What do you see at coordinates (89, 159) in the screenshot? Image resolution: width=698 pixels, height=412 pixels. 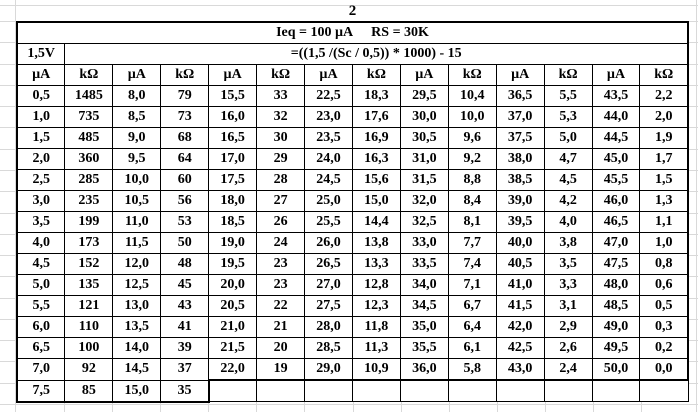 I see `table-cell: 360` at bounding box center [89, 159].